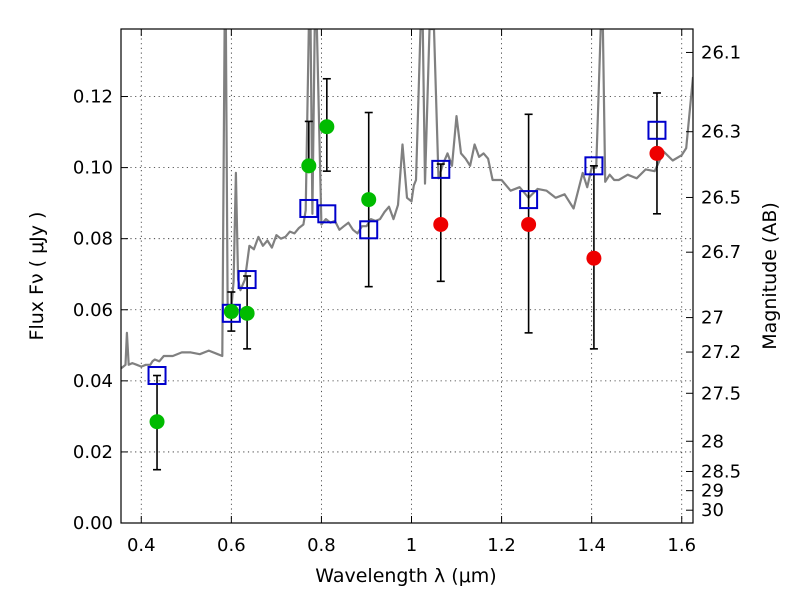 The image size is (800, 600). I want to click on x-tick-label: 1.4, so click(591, 545).